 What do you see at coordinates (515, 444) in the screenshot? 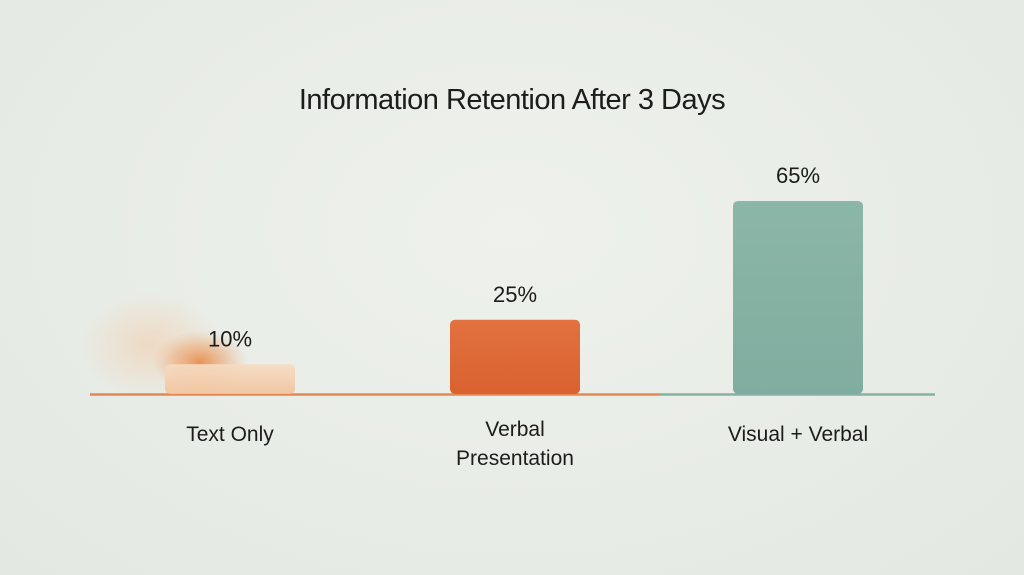
I see `category-label: Verbal Presentation` at bounding box center [515, 444].